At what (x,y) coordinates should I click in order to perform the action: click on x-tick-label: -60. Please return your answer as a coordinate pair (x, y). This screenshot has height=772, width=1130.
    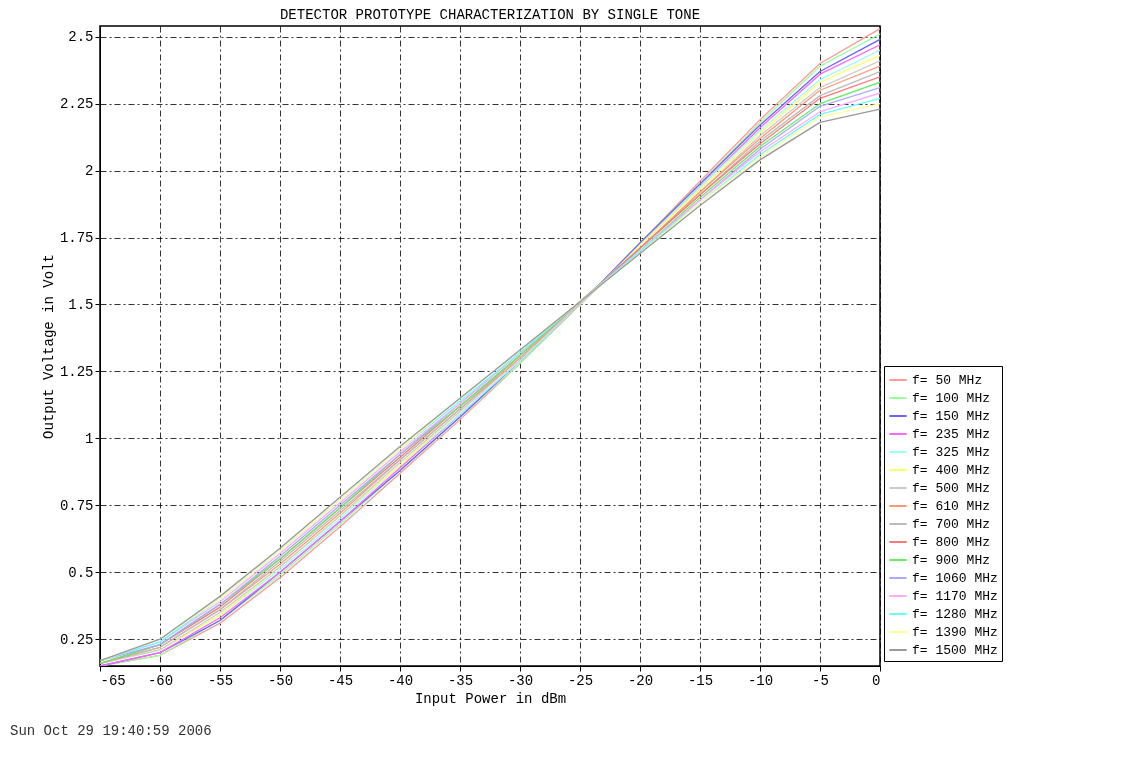
    Looking at the image, I should click on (160, 680).